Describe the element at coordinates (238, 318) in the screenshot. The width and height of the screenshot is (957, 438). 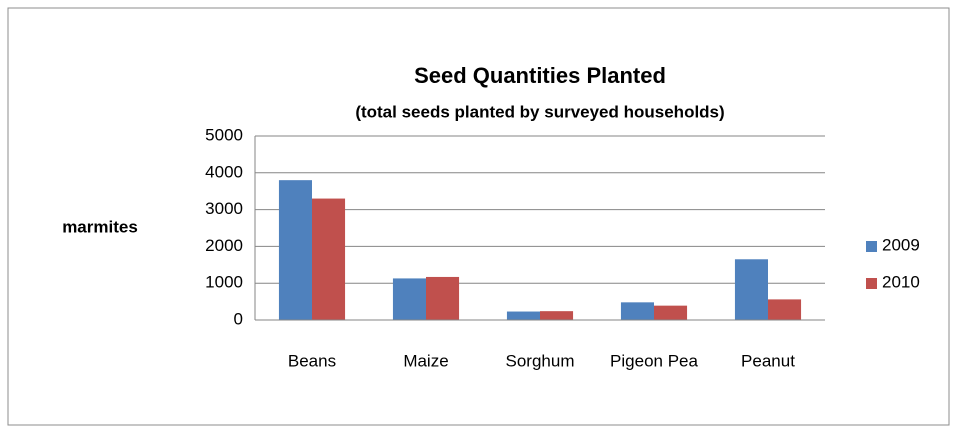
I see `y-tick-label: 0` at that location.